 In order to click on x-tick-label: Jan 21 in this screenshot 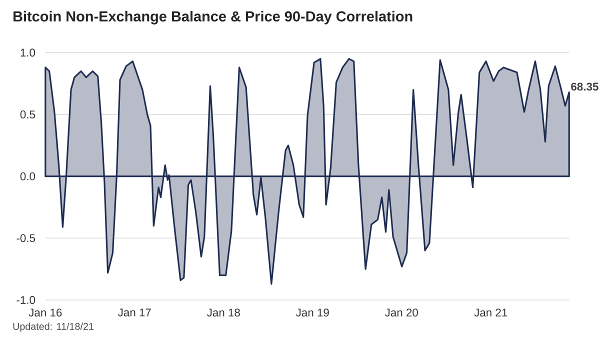, I will do `click(491, 312)`.